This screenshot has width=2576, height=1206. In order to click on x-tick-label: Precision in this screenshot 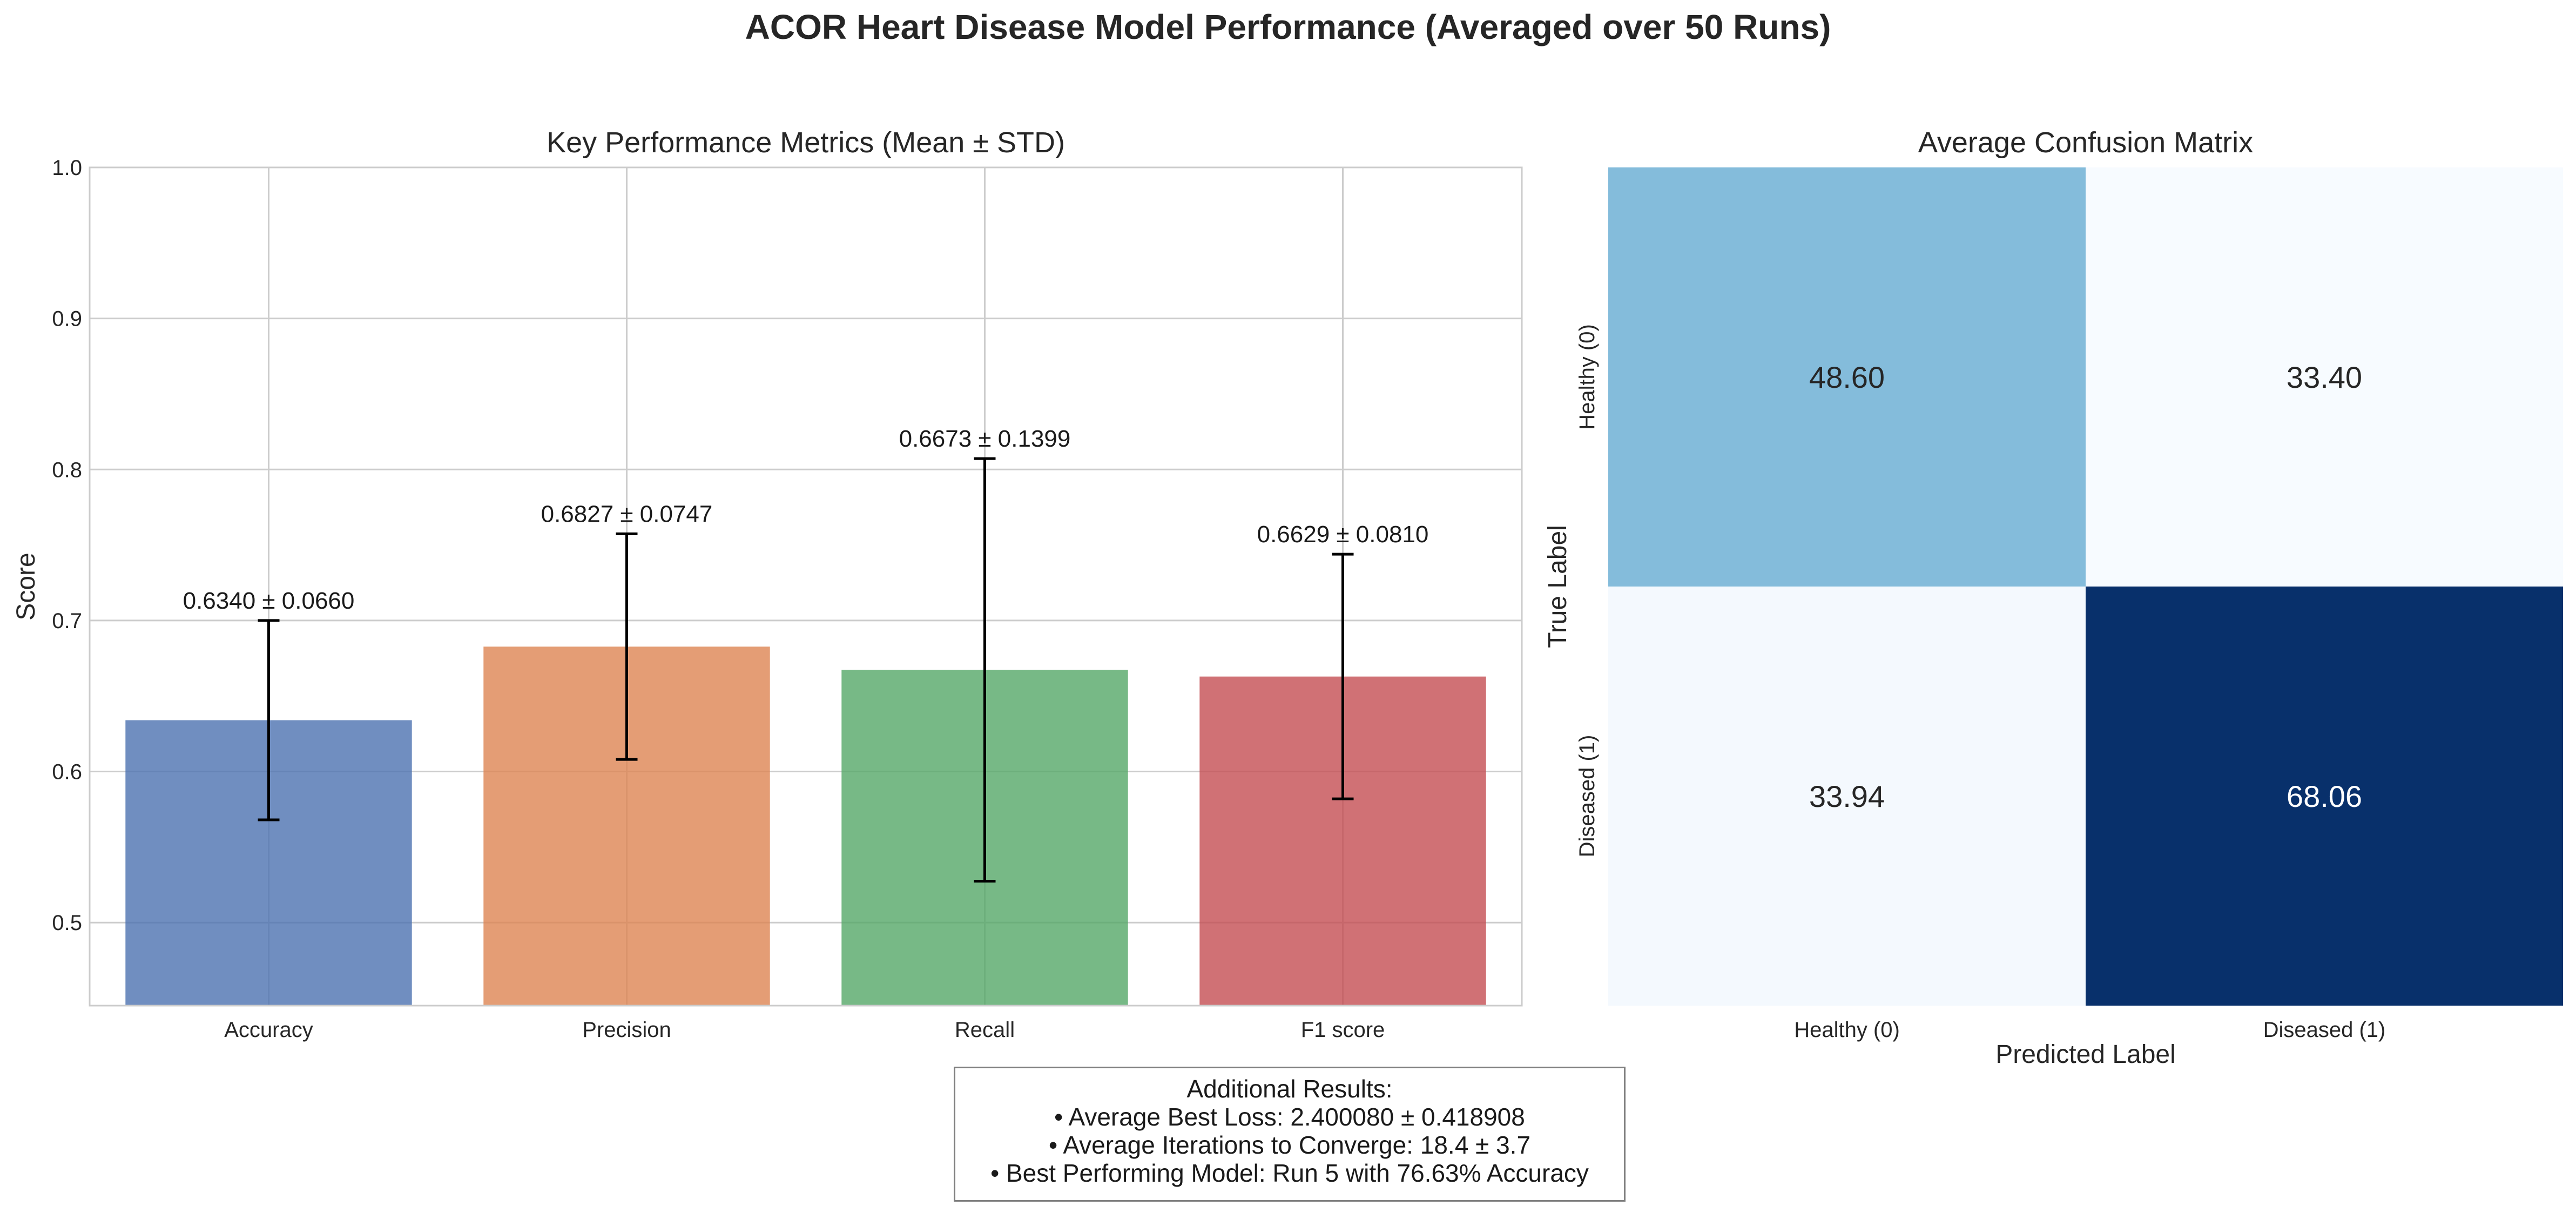, I will do `click(626, 1030)`.